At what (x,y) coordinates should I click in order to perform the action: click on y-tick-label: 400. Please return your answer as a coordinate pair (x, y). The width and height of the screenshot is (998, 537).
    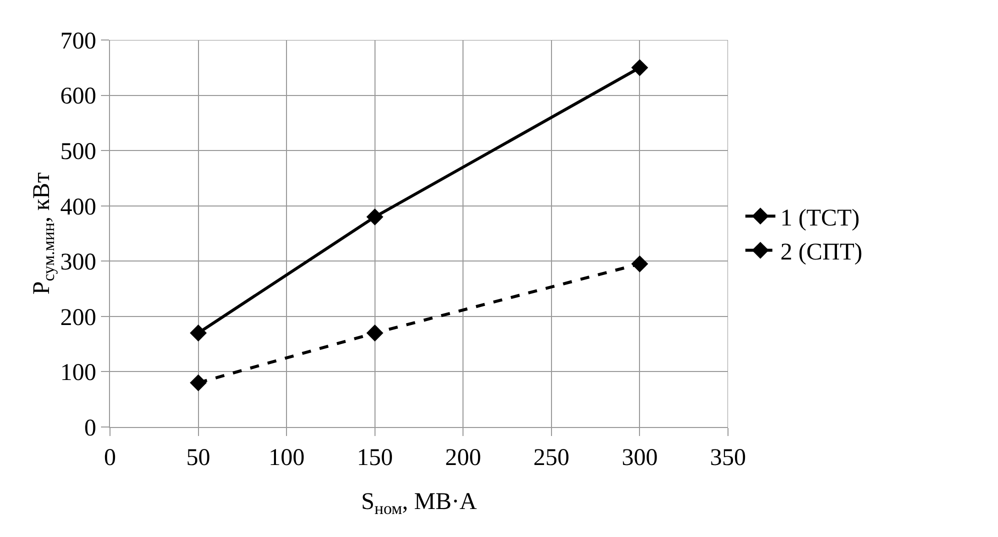
    Looking at the image, I should click on (78, 207).